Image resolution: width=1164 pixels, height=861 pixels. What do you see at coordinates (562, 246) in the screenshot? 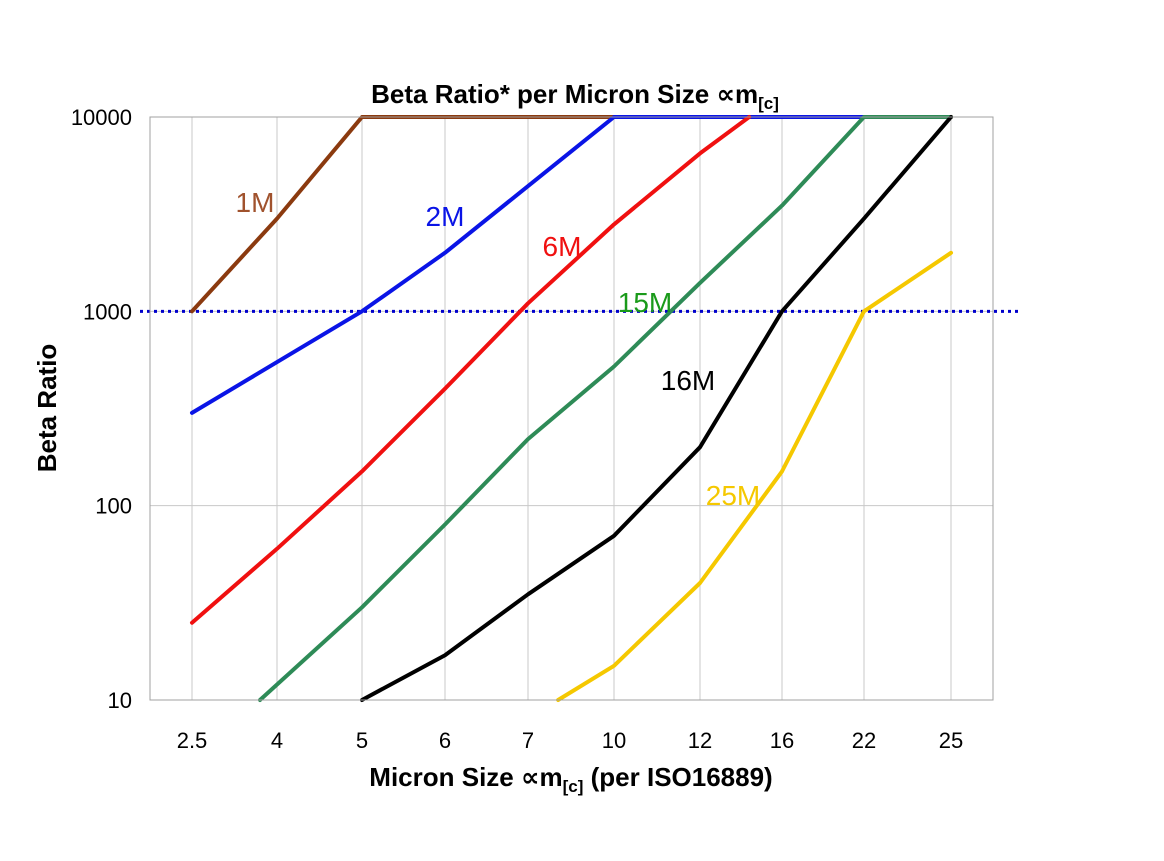
I see `series-label-6M: 6M` at bounding box center [562, 246].